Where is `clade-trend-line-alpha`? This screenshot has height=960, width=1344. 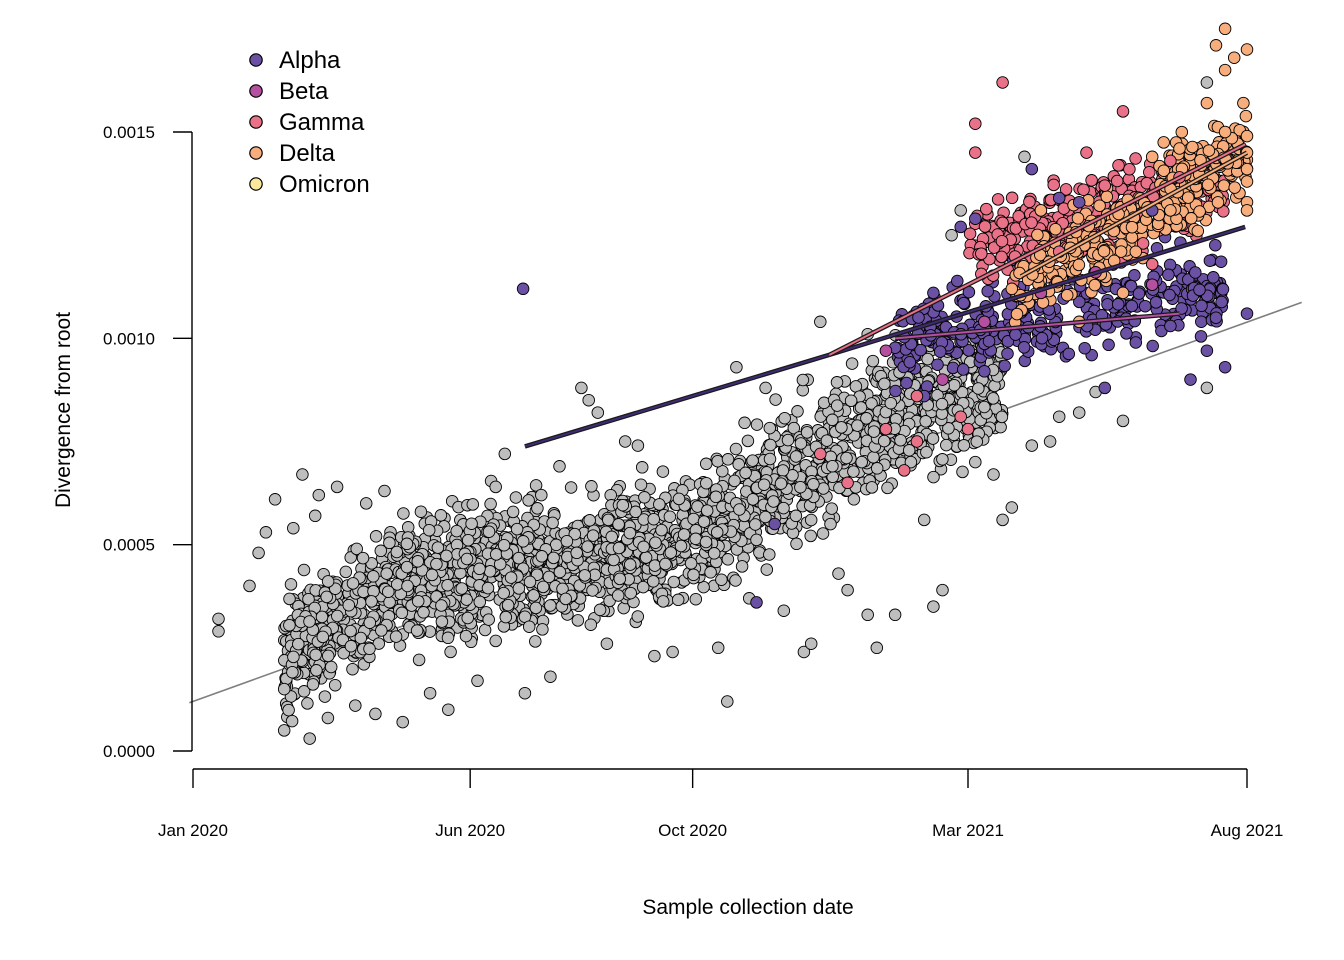
clade-trend-line-alpha is located at coordinates (677, 400).